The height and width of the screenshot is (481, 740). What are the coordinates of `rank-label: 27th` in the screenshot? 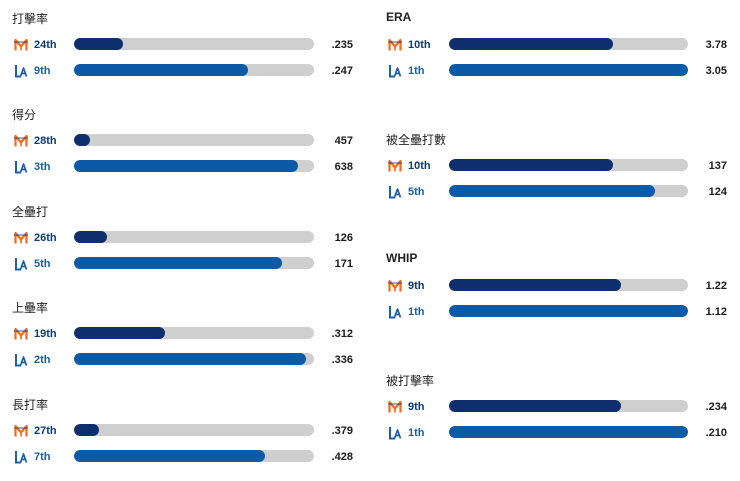 It's located at (45, 431).